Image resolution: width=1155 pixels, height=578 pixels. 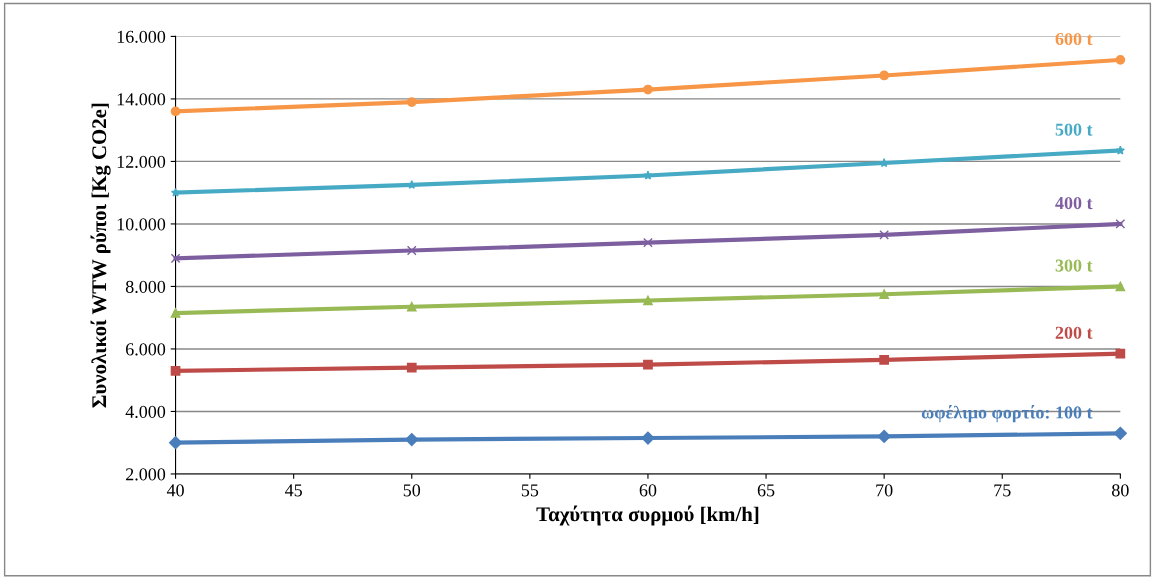 What do you see at coordinates (1074, 332) in the screenshot?
I see `series-label: 200 t` at bounding box center [1074, 332].